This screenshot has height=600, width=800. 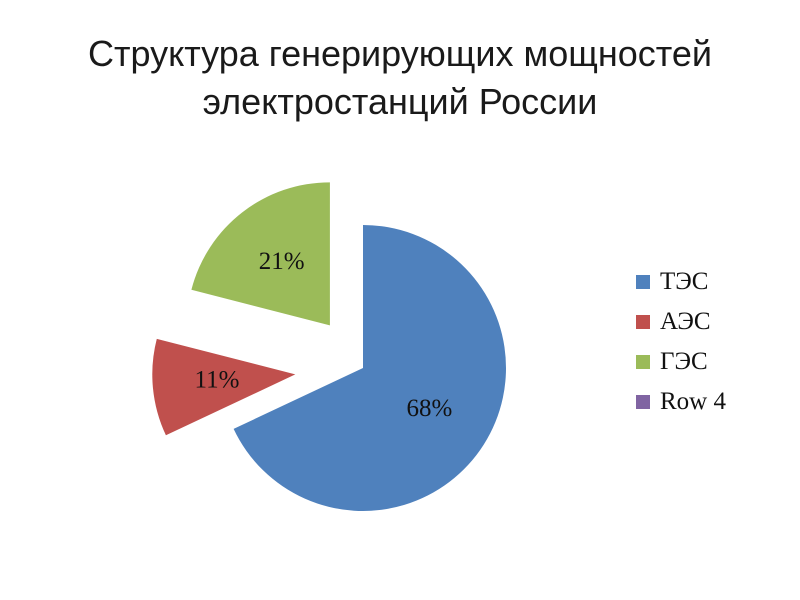 What do you see at coordinates (693, 401) in the screenshot?
I see `legend-label: Row 4` at bounding box center [693, 401].